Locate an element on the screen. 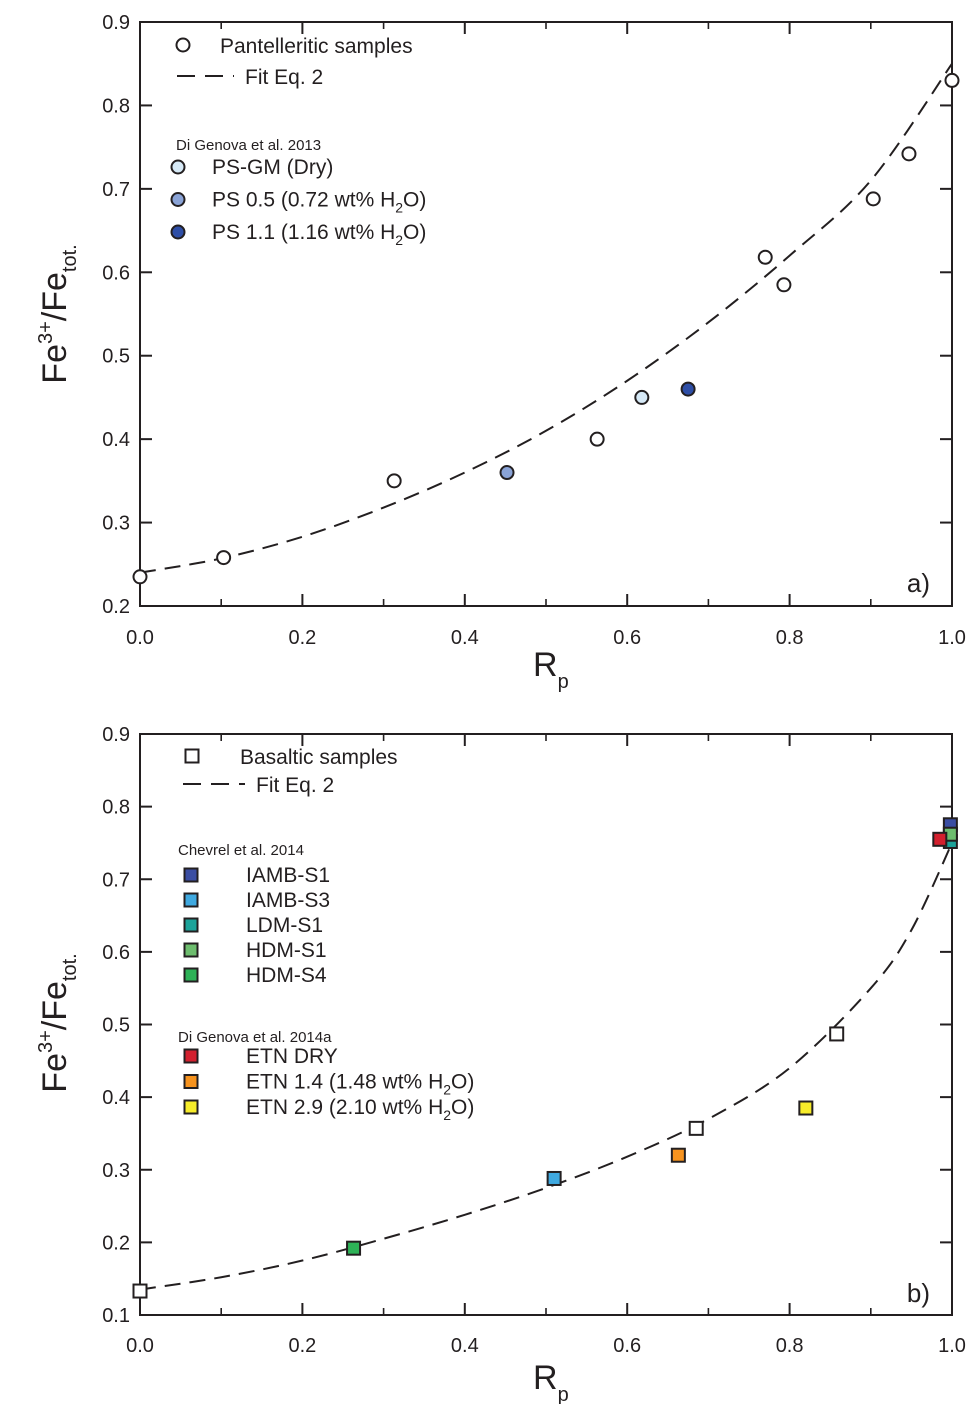 The width and height of the screenshot is (977, 1404). legend-label: PS 0.5 (0.72 wt% H2O) is located at coordinates (319, 202).